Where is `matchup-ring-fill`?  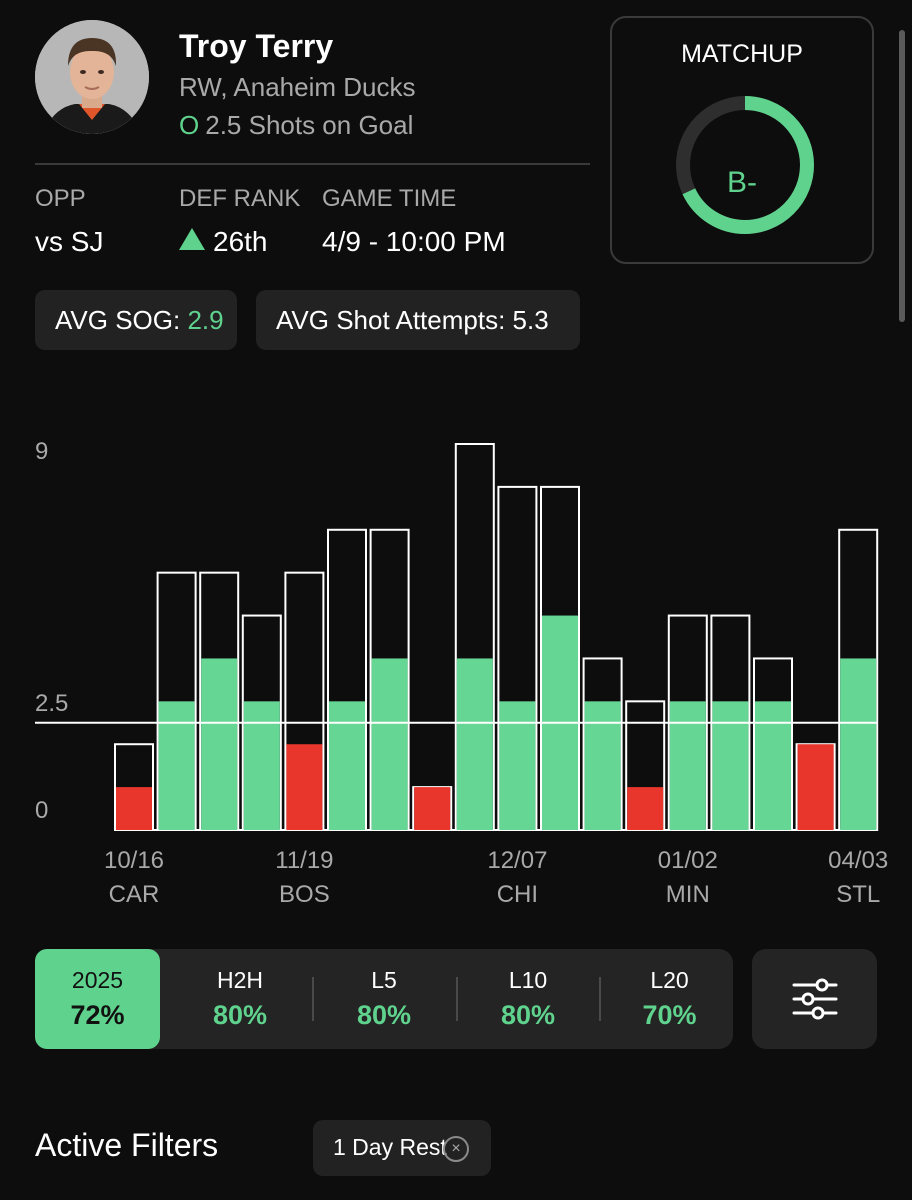
matchup-ring-fill is located at coordinates (745, 165).